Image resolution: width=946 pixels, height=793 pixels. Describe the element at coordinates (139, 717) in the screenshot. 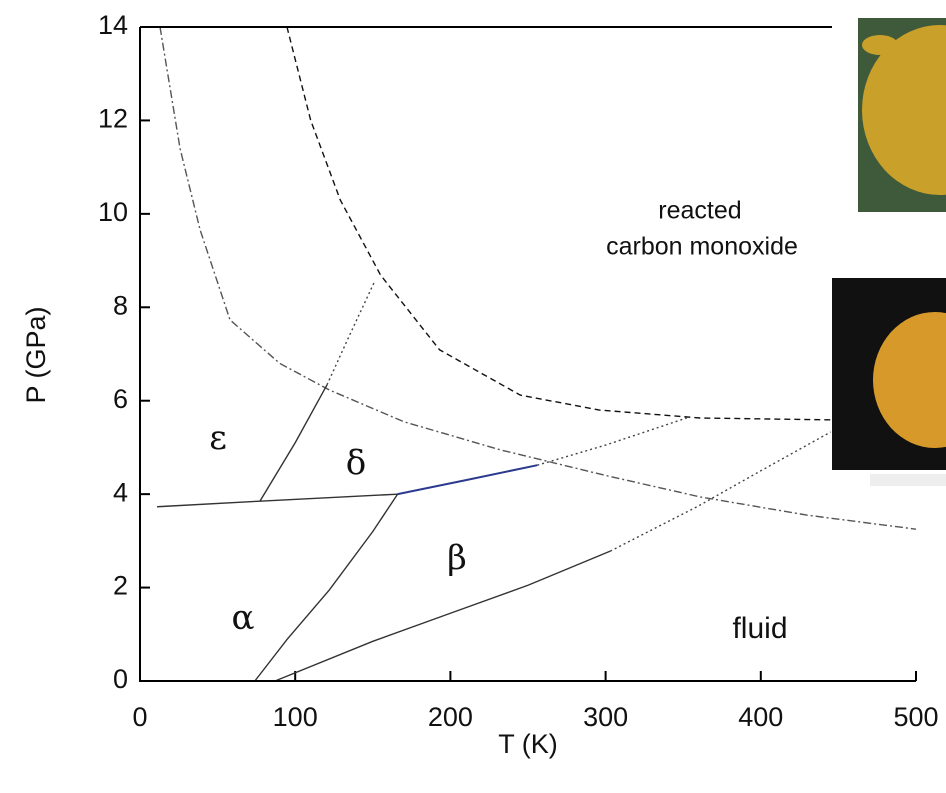

I see `x-tick-label: 0` at that location.